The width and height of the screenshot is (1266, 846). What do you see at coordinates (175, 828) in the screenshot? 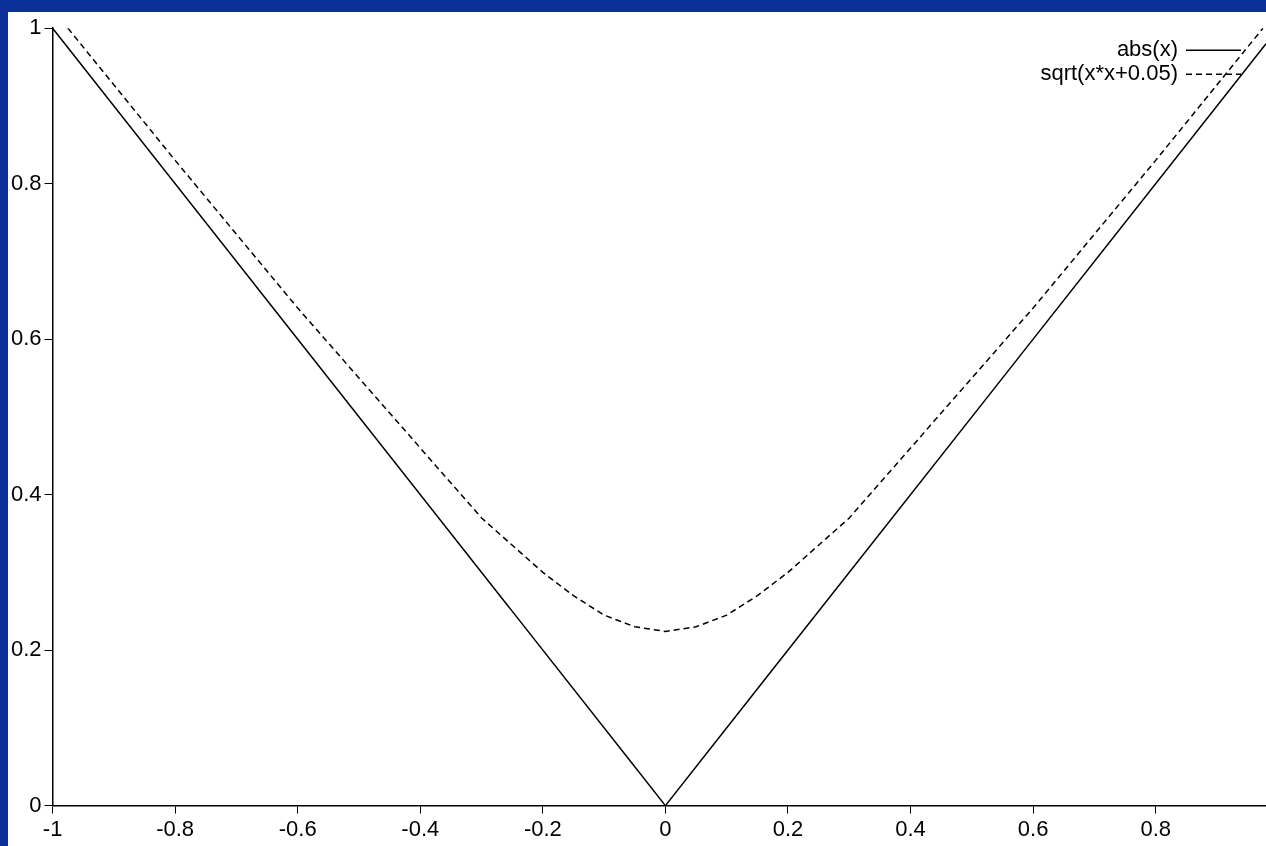
I see `x-tick-label: -0.8` at bounding box center [175, 828].